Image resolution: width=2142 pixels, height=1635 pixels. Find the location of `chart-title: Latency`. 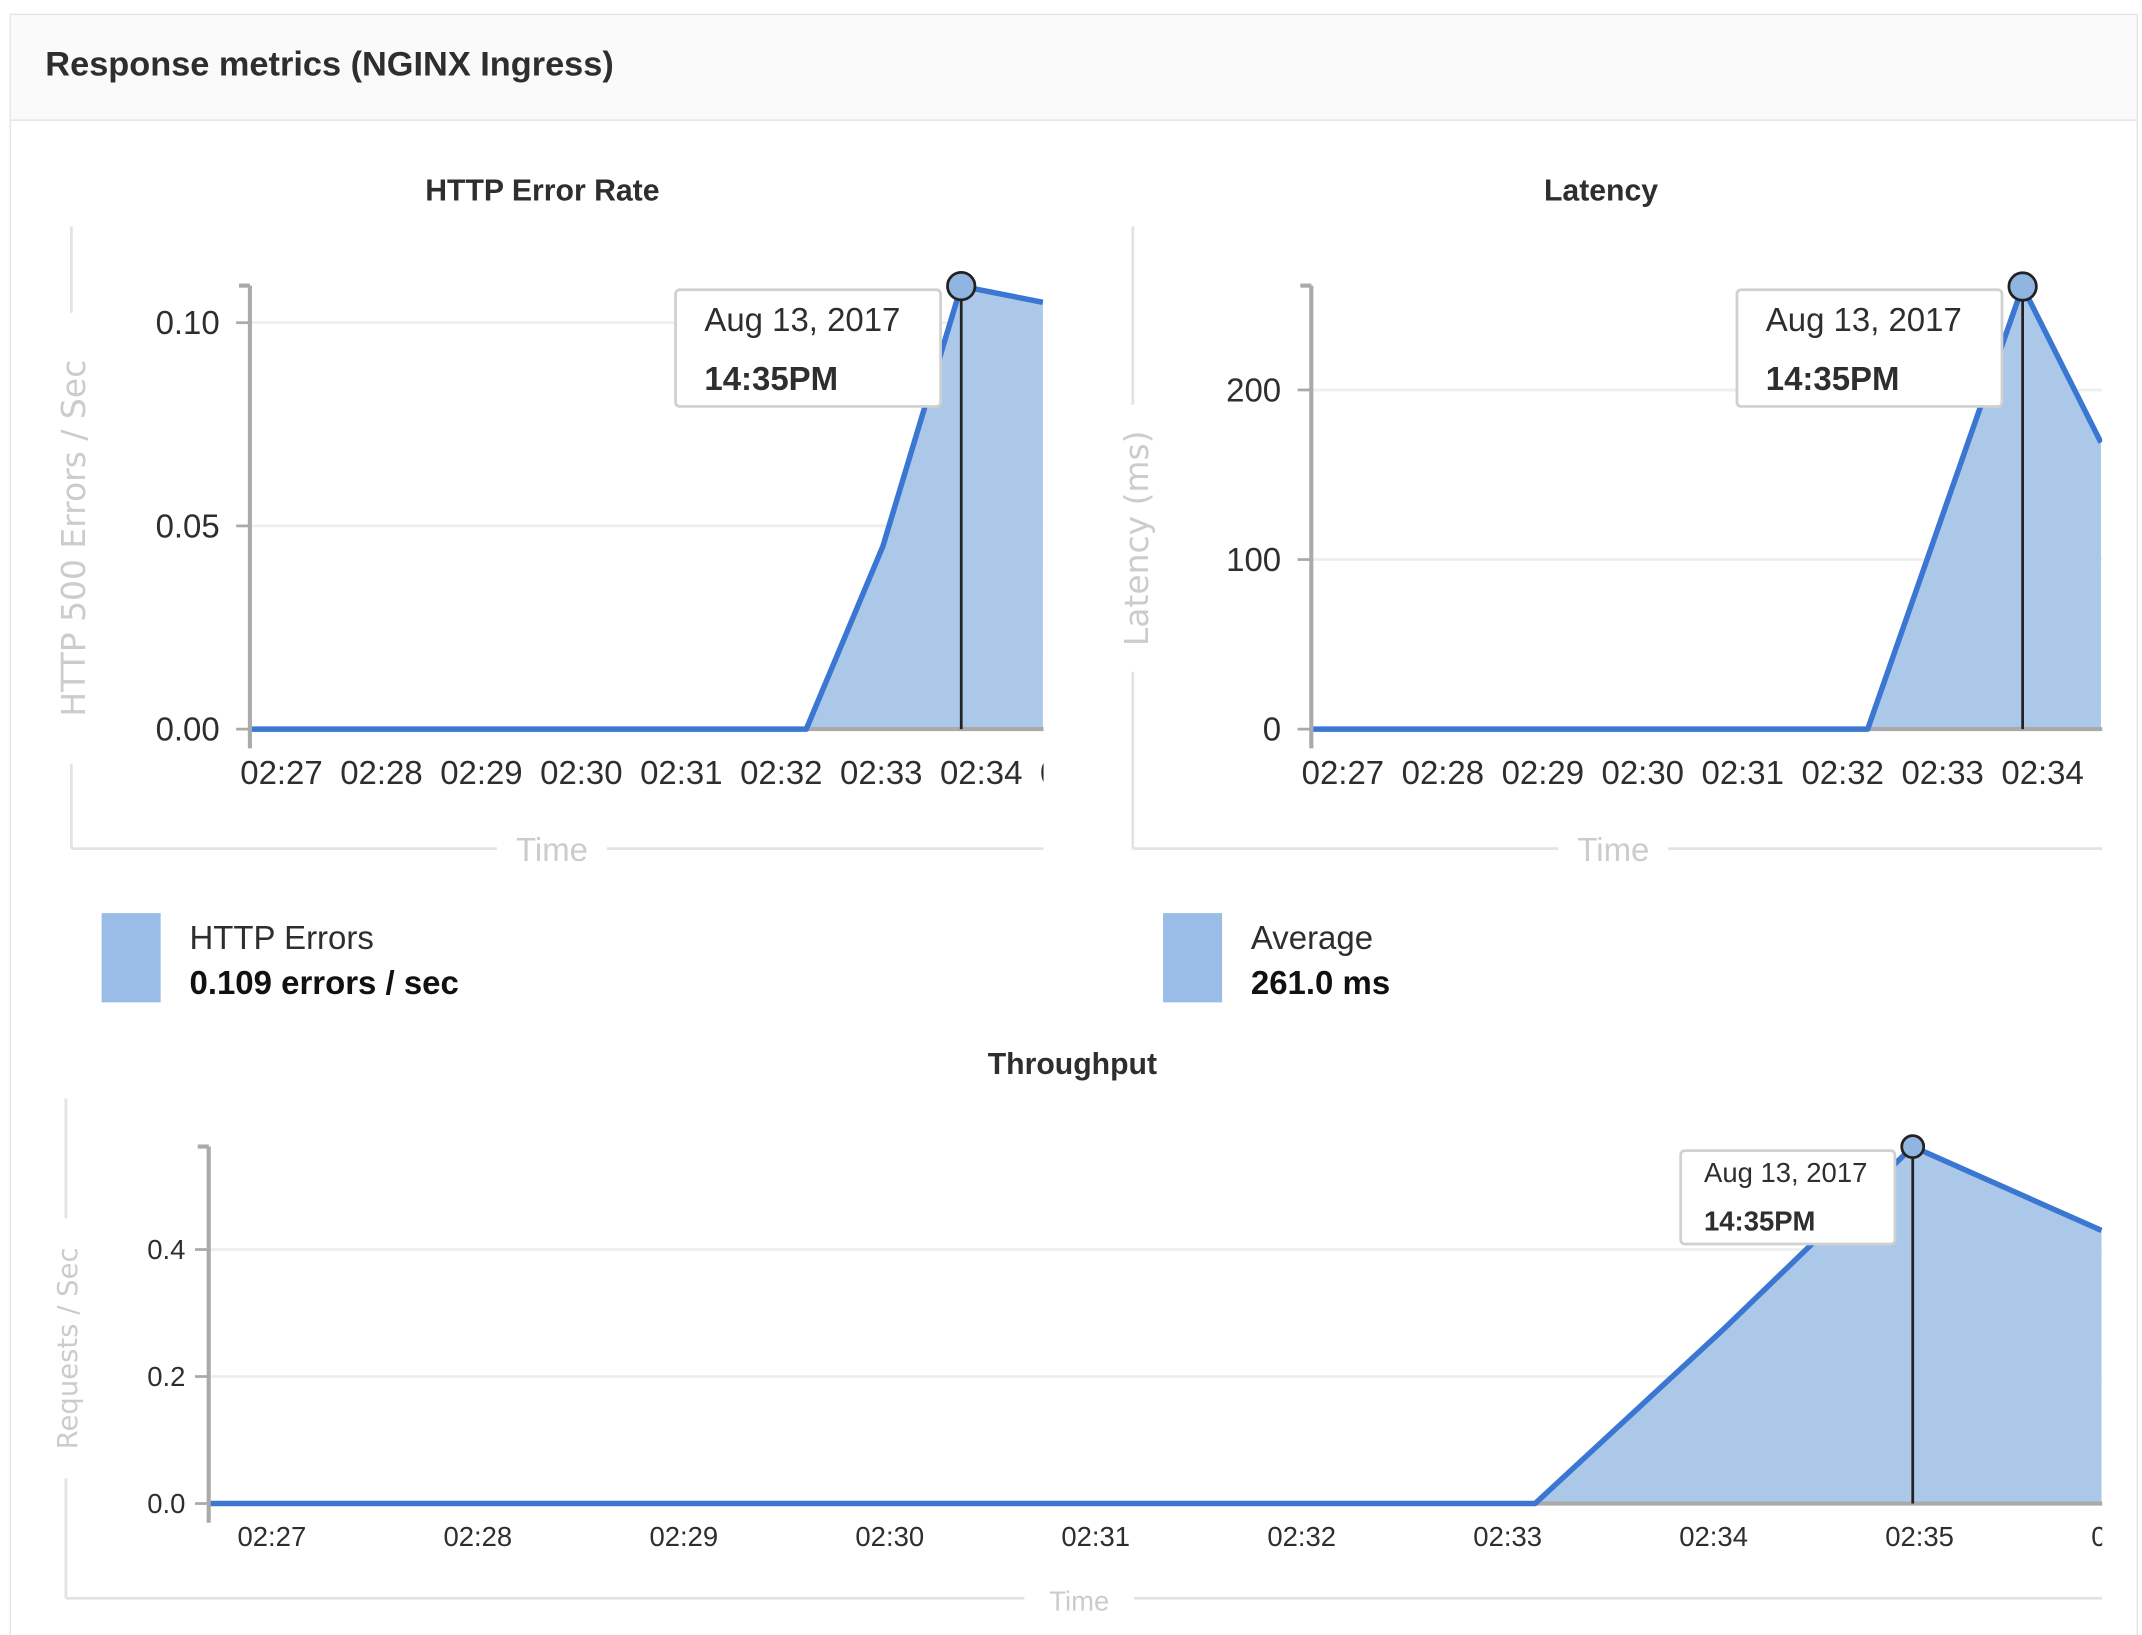

chart-title: Latency is located at coordinates (1601, 190).